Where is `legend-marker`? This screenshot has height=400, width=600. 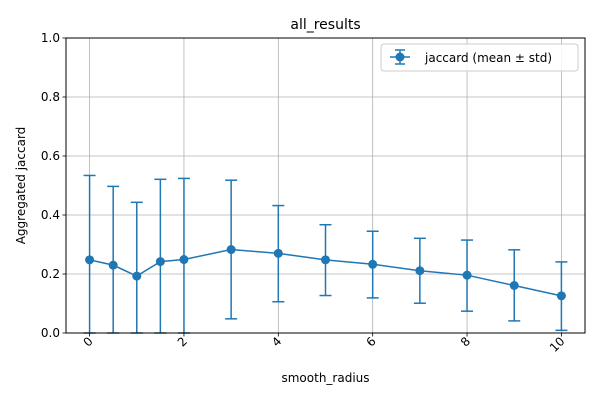 legend-marker is located at coordinates (400, 57).